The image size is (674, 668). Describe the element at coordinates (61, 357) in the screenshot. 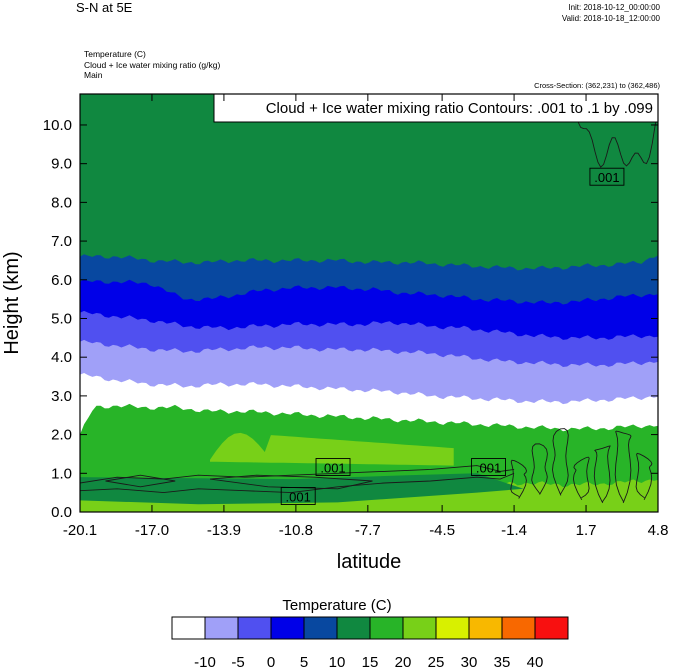

I see `y-tick-label: 4.0` at that location.